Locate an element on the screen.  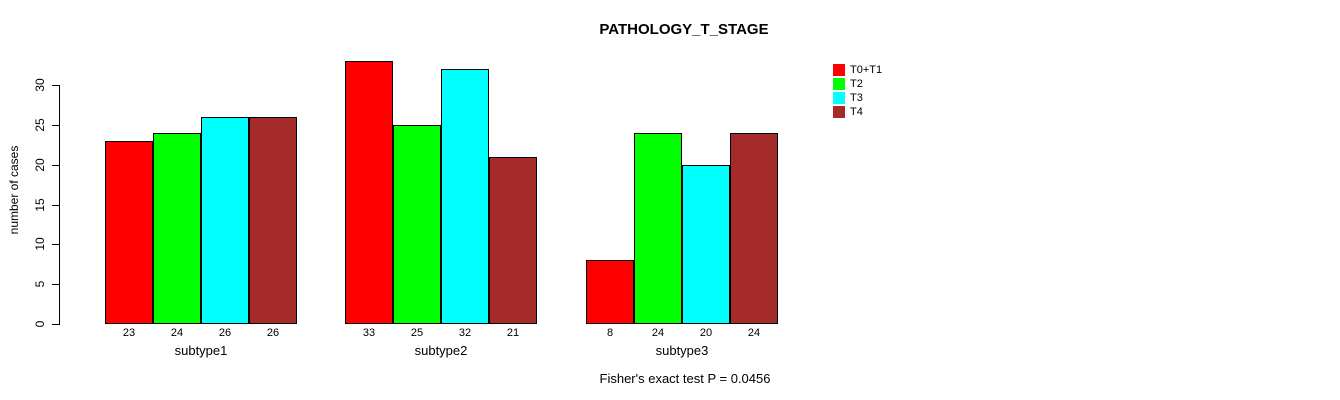
stat-annotation: Fisher's exact test P = 0.0456 is located at coordinates (685, 378).